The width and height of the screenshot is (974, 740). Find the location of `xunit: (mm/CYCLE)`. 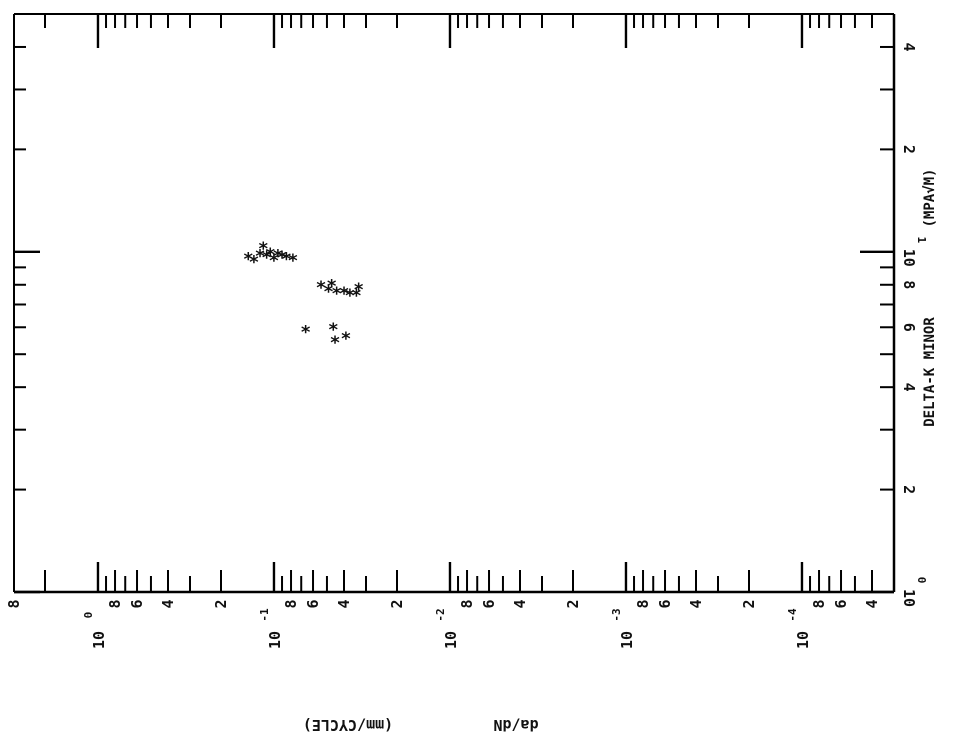

xunit: (mm/CYCLE) is located at coordinates (348, 725).